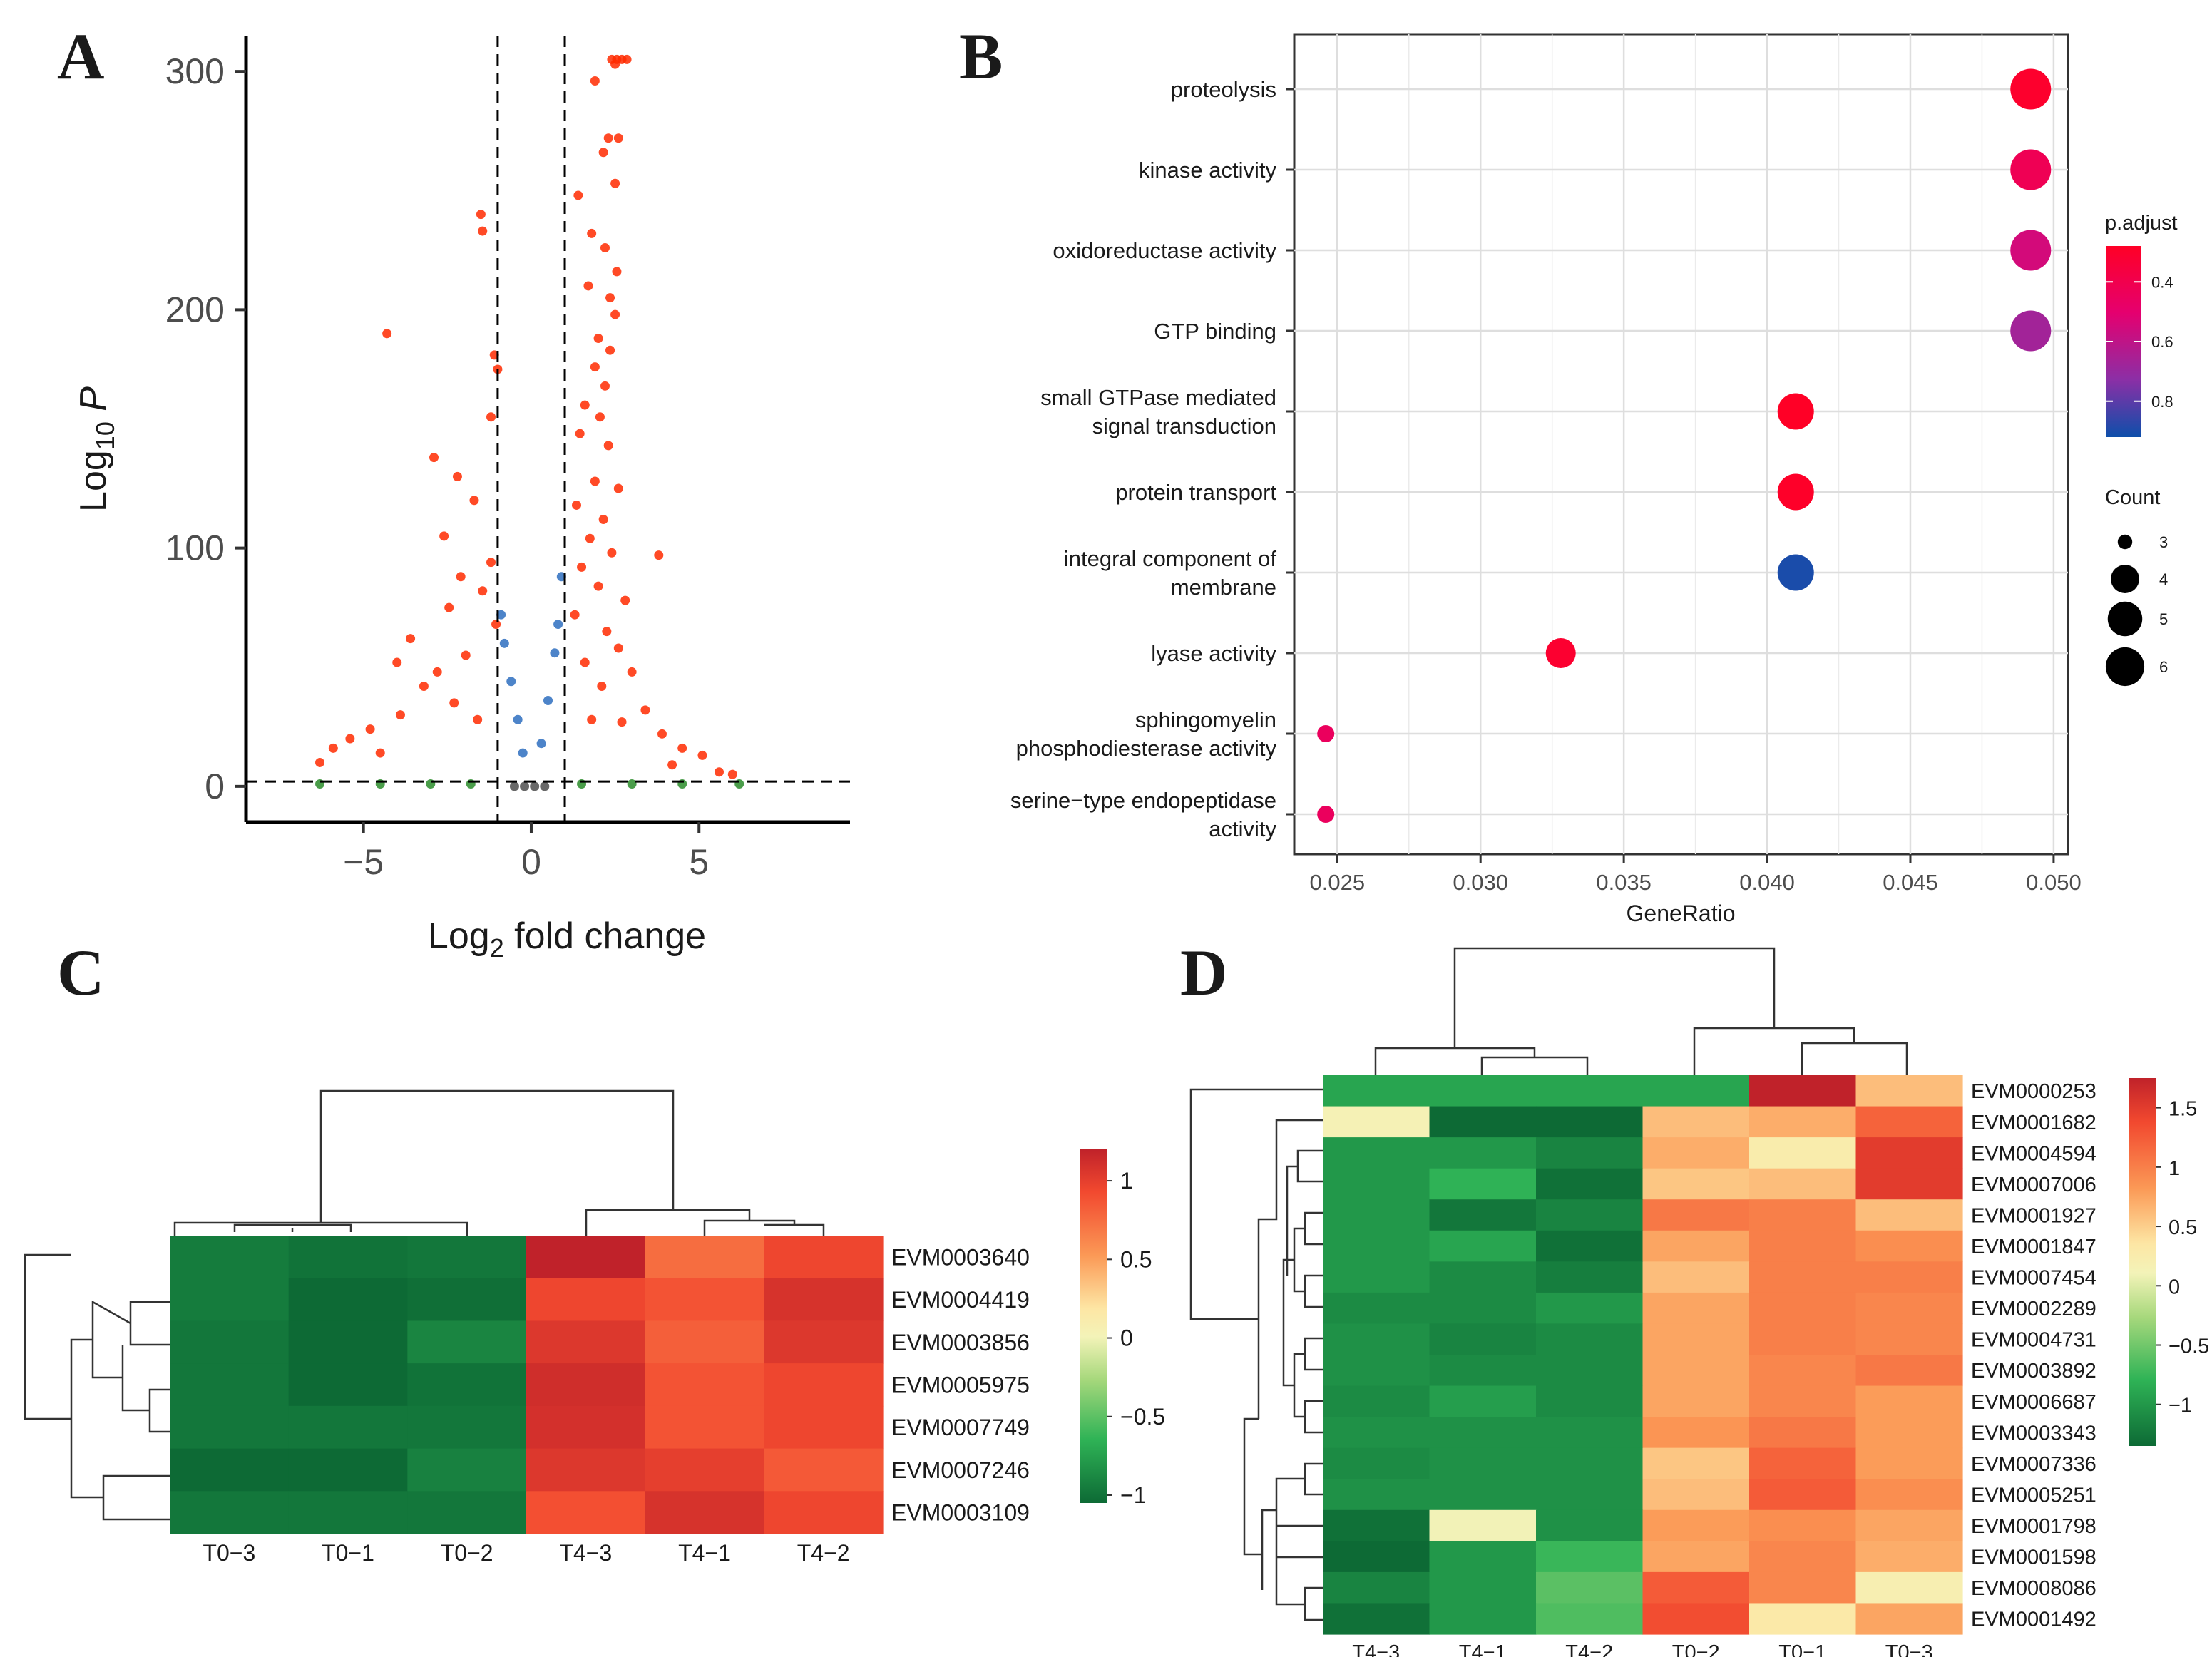  I want to click on count-legend-label: 4, so click(2163, 579).